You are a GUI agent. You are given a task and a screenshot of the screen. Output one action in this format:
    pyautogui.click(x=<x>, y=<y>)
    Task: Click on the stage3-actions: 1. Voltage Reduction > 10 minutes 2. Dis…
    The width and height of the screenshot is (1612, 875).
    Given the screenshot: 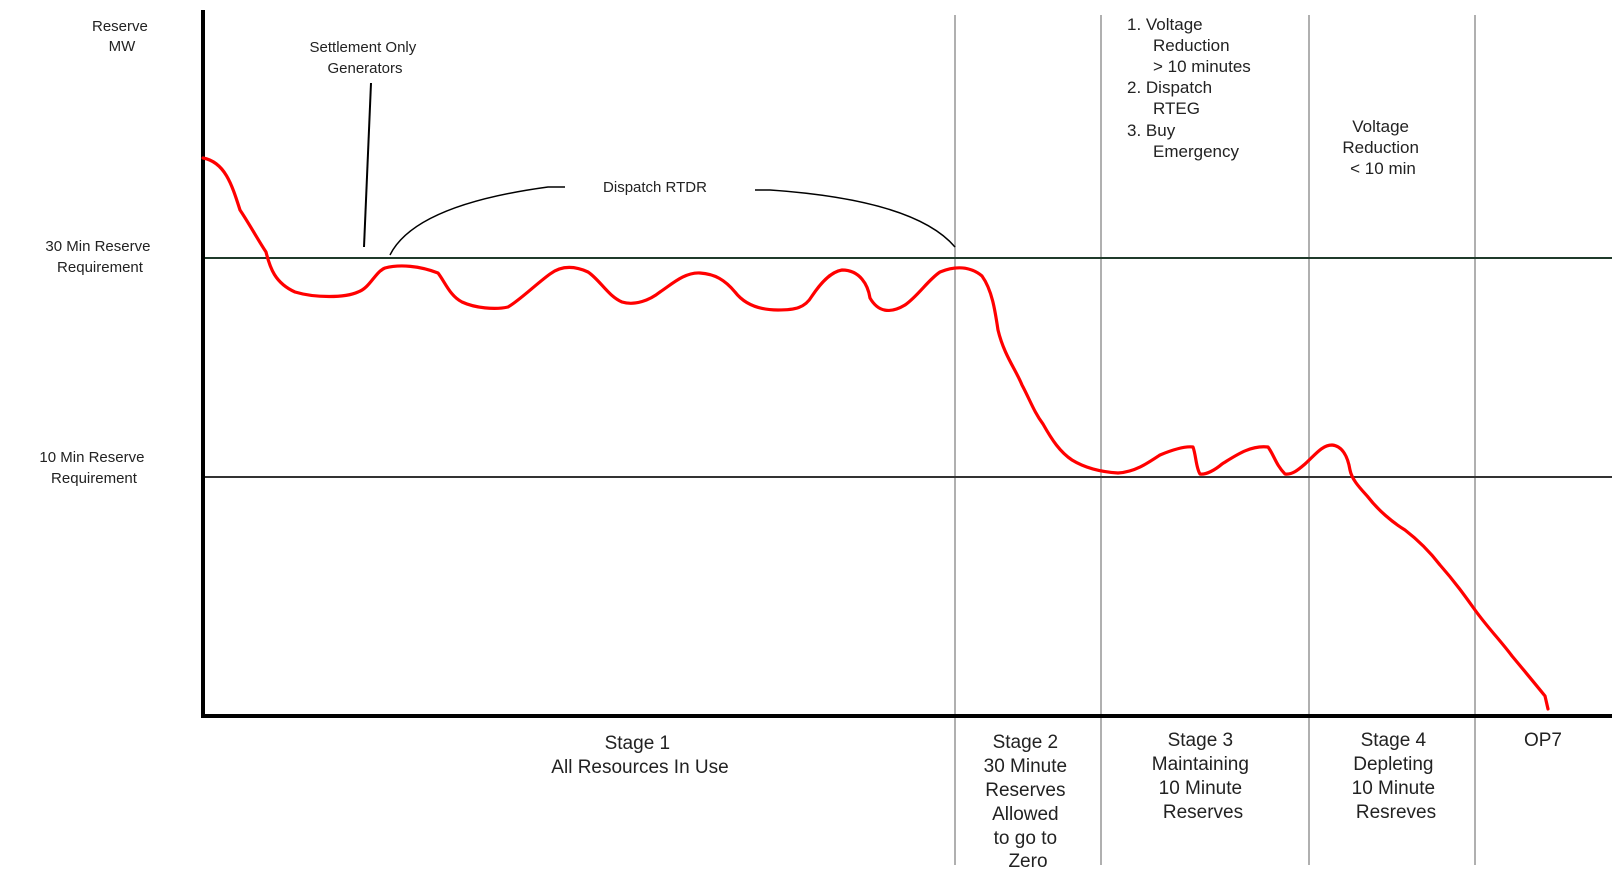 What is the action you would take?
    pyautogui.click(x=1191, y=88)
    